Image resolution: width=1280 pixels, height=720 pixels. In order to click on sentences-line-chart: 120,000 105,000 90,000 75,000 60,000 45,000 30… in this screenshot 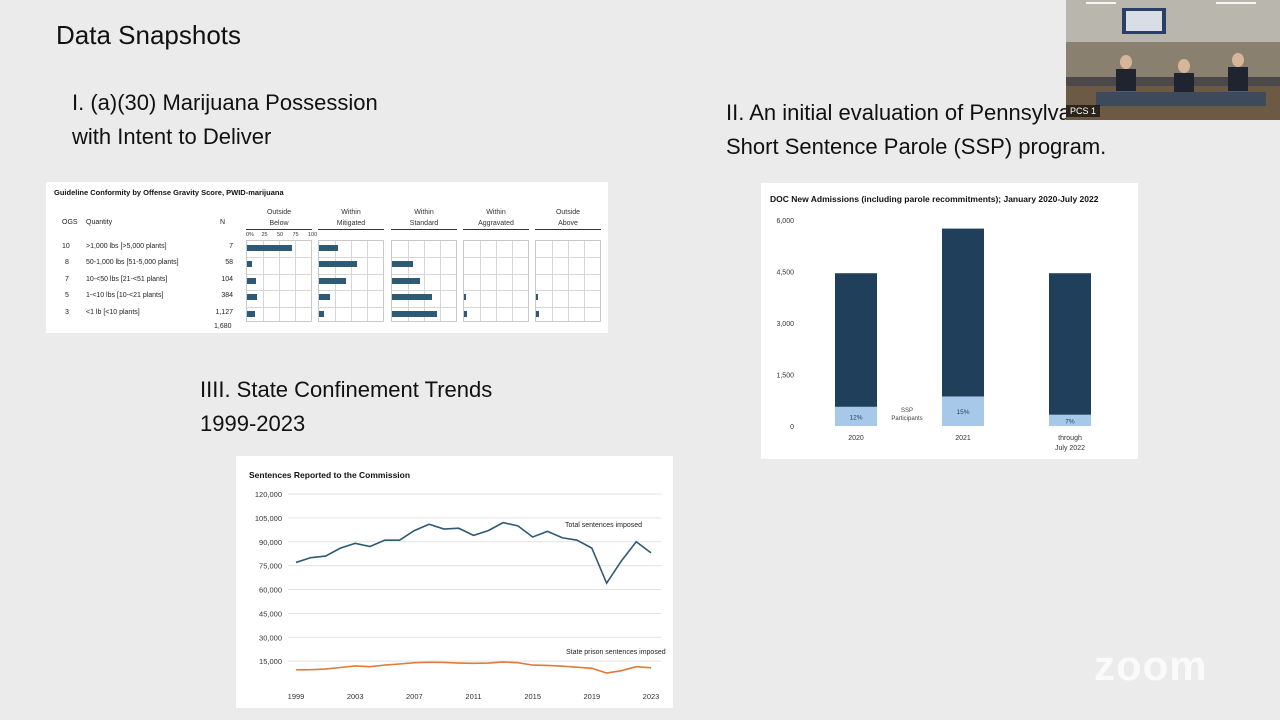, I will do `click(454, 582)`.